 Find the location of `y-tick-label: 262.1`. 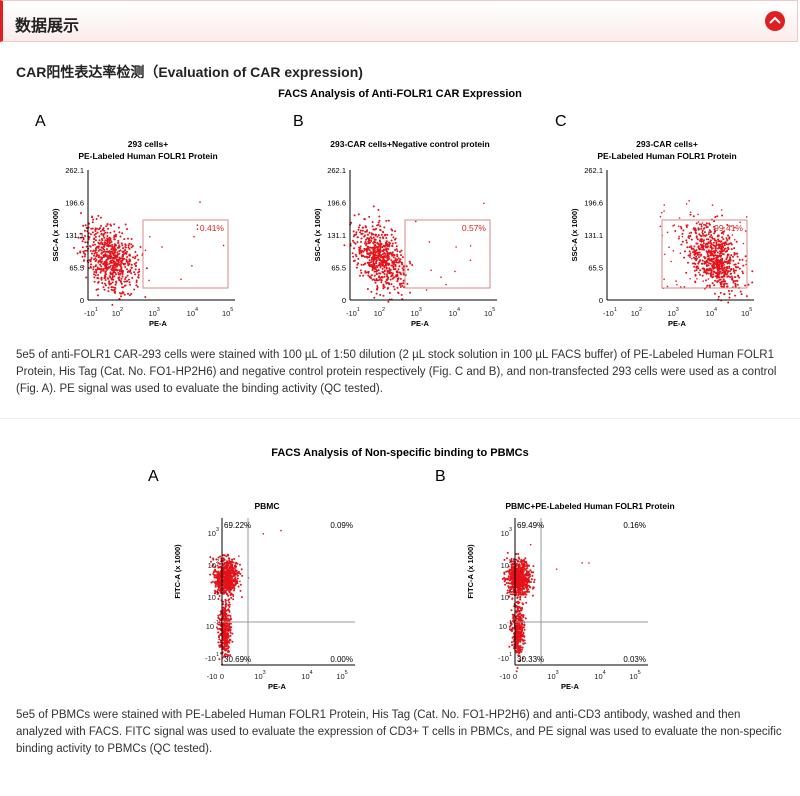

y-tick-label: 262.1 is located at coordinates (336, 170).